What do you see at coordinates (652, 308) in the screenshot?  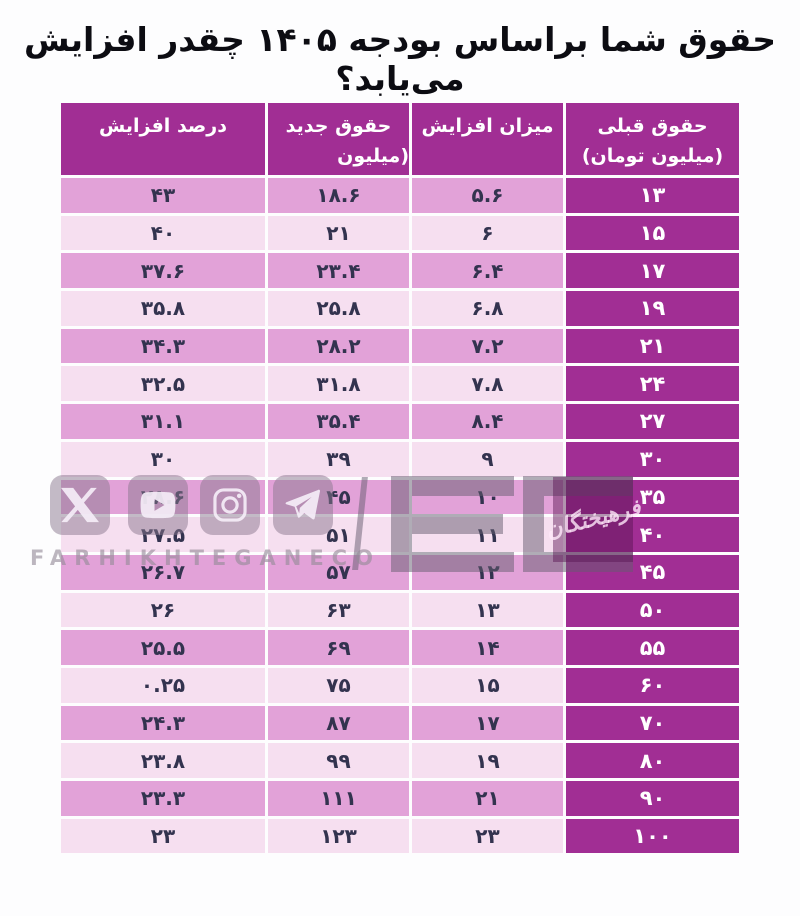 I see `cell-previous-salary: ۱۹` at bounding box center [652, 308].